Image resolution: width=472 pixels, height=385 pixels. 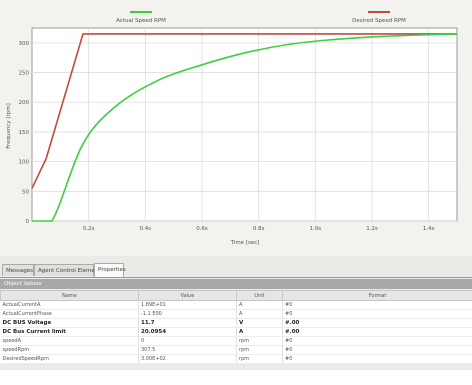 What do you see at coordinates (146, 229) in the screenshot?
I see `x-tick-label: 0.4s` at bounding box center [146, 229].